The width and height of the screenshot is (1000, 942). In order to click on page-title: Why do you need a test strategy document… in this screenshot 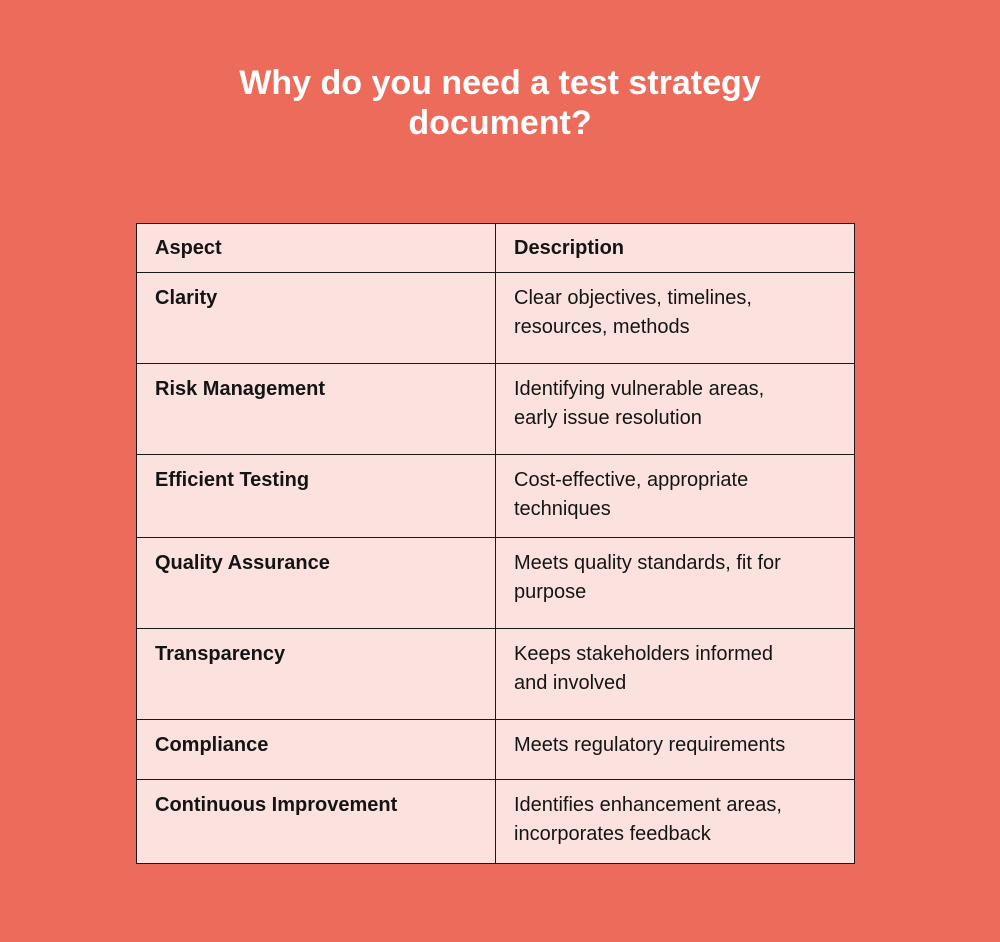, I will do `click(500, 103)`.